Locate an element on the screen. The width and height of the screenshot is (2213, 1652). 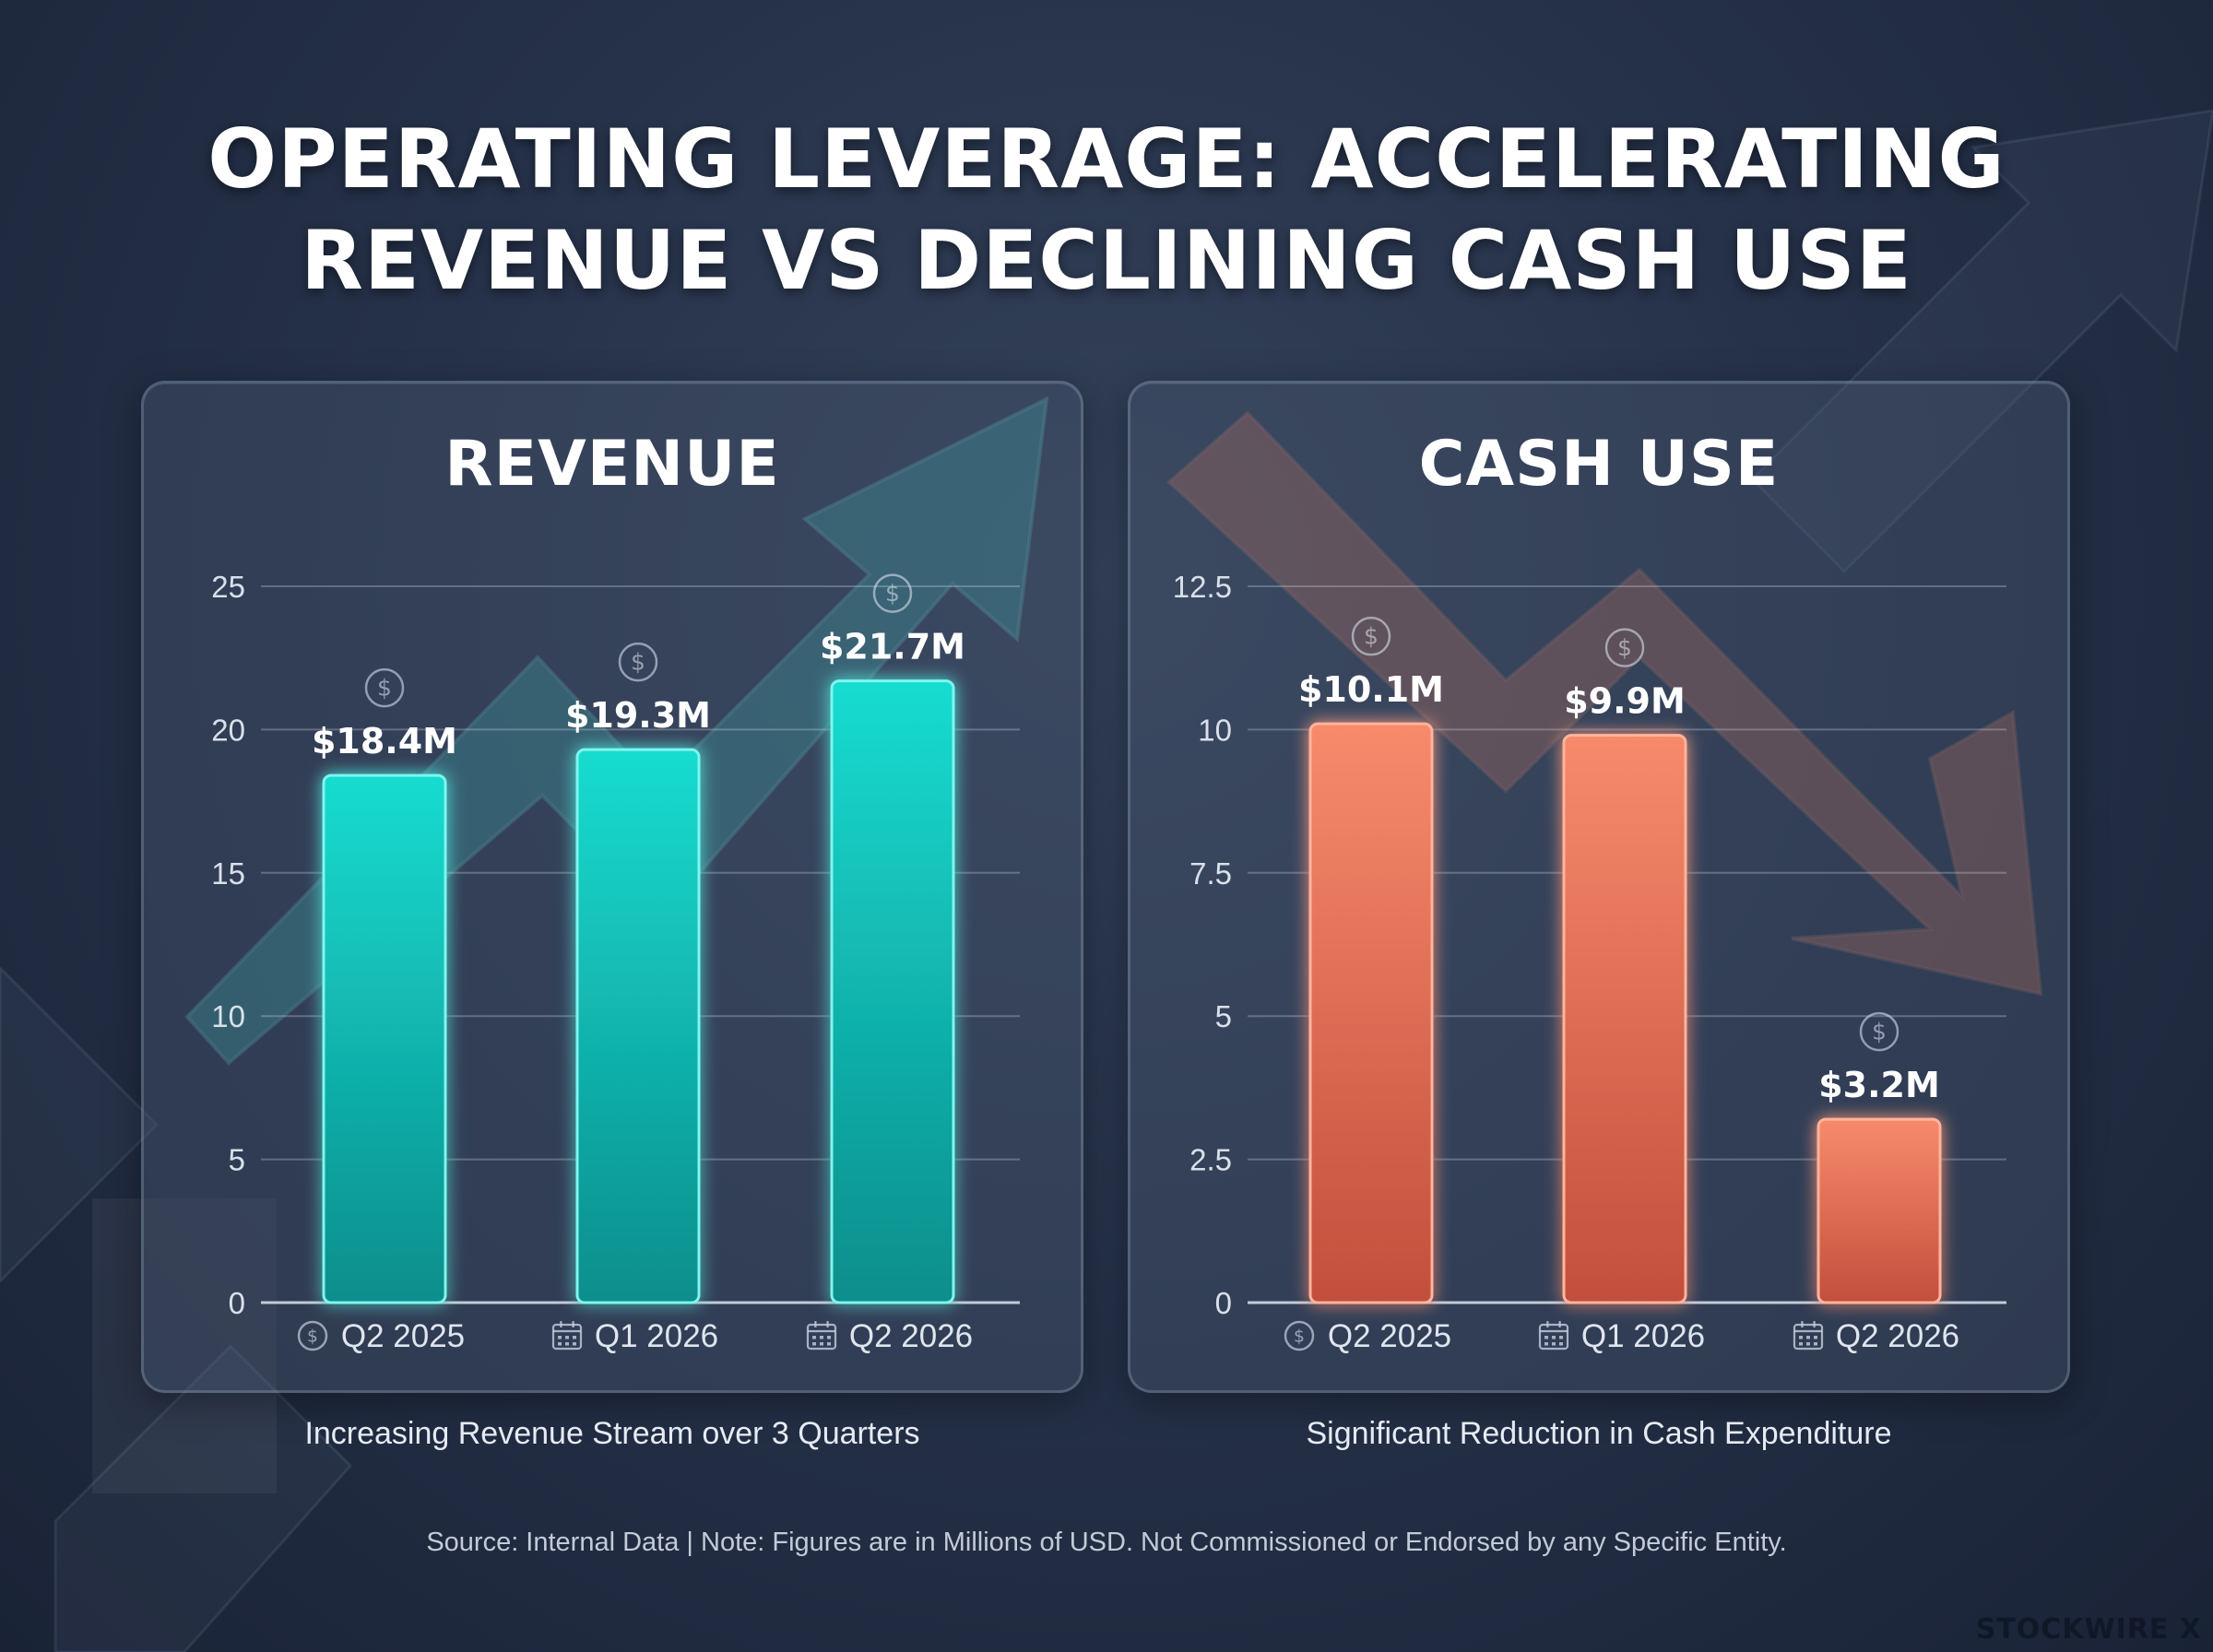
data-label: $21.7M is located at coordinates (892, 647).